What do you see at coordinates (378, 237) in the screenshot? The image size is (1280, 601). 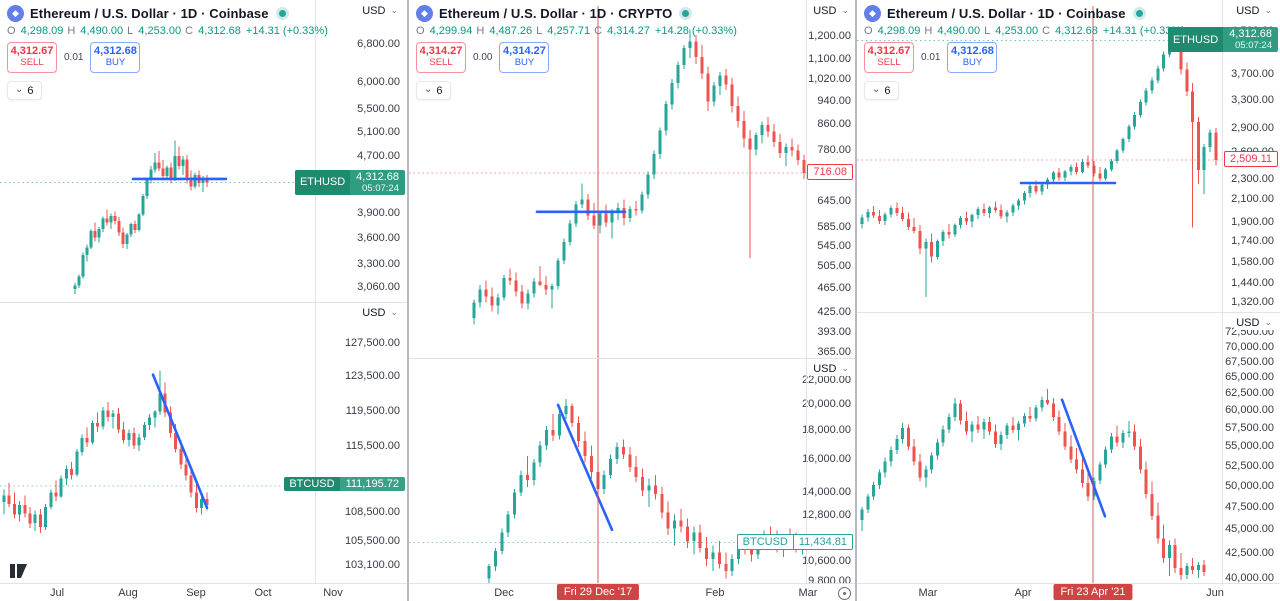 I see `price-tick: 3,600.00` at bounding box center [378, 237].